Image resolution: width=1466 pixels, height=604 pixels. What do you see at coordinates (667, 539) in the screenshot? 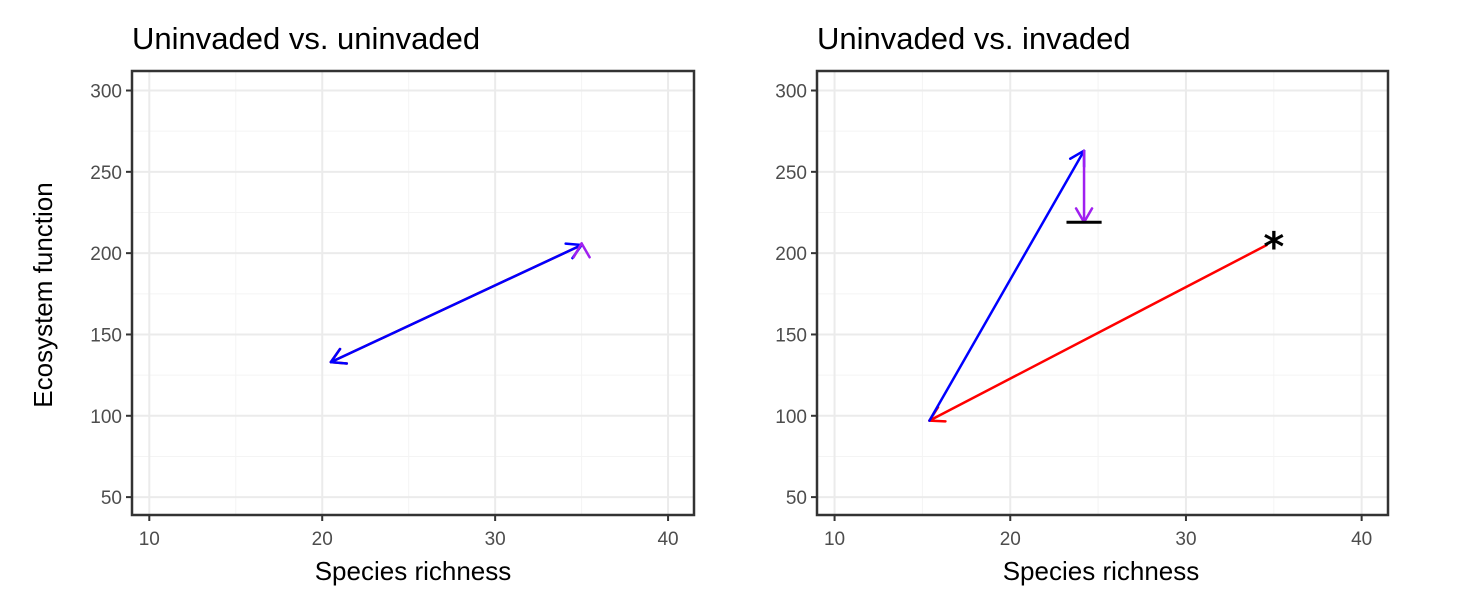
I see `panel-1-x-tick-label: 40` at bounding box center [667, 539].